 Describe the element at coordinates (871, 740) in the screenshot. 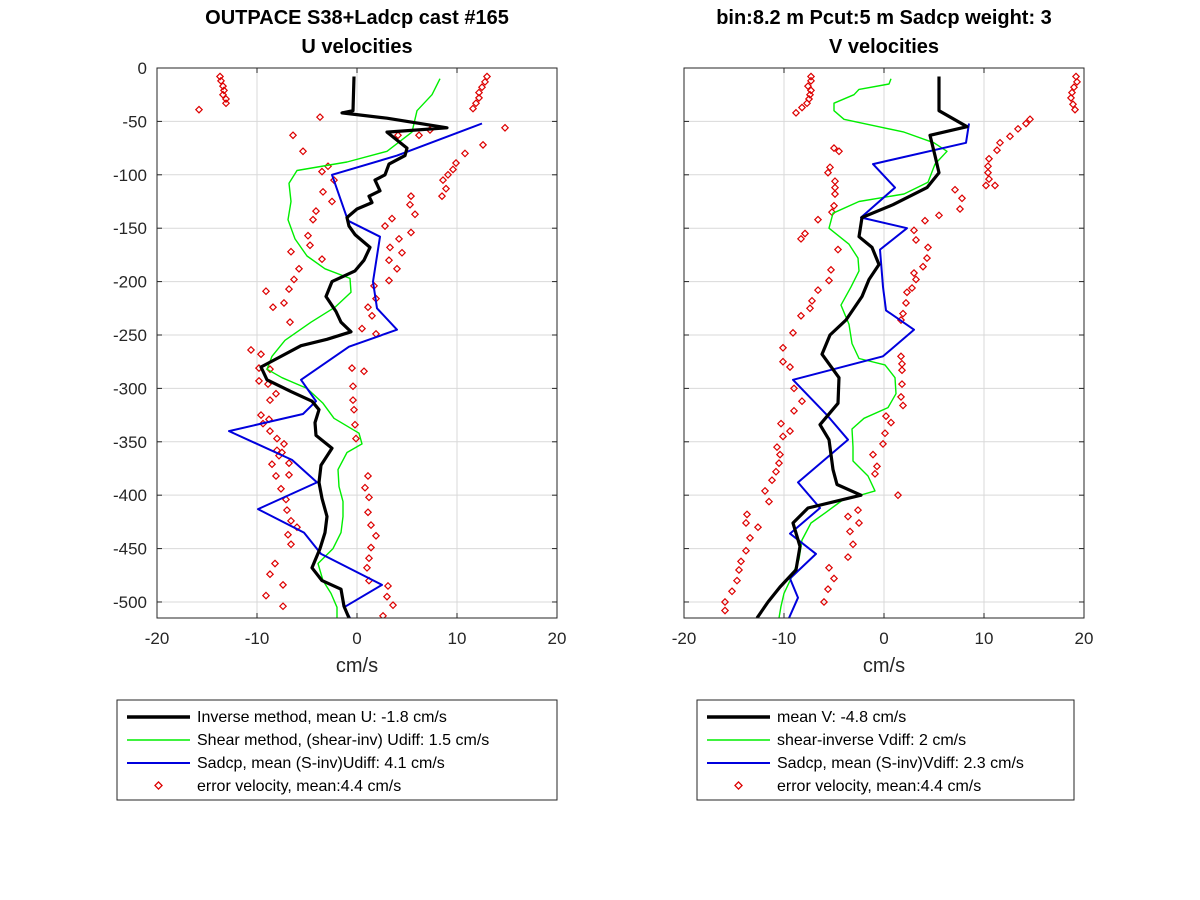

I see `legend-label-shear-inverse: shear-inverse Vdiff: 2 cm/s` at that location.